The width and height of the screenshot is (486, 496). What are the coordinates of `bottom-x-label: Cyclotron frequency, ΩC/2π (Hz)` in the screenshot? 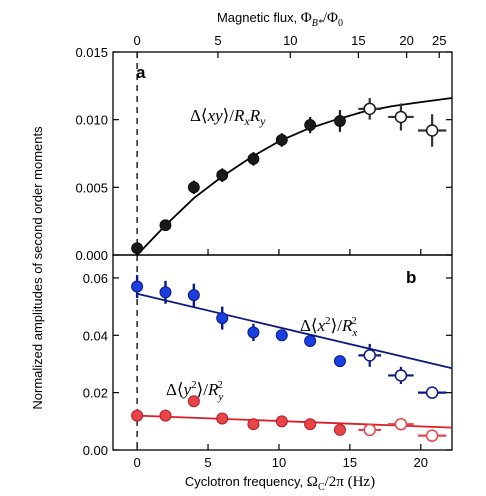 It's located at (280, 483).